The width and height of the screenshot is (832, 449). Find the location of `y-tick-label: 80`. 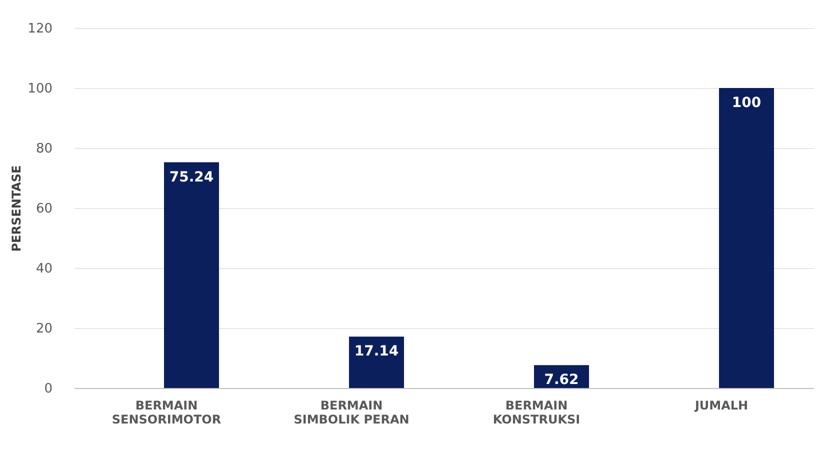

y-tick-label: 80 is located at coordinates (44, 149).